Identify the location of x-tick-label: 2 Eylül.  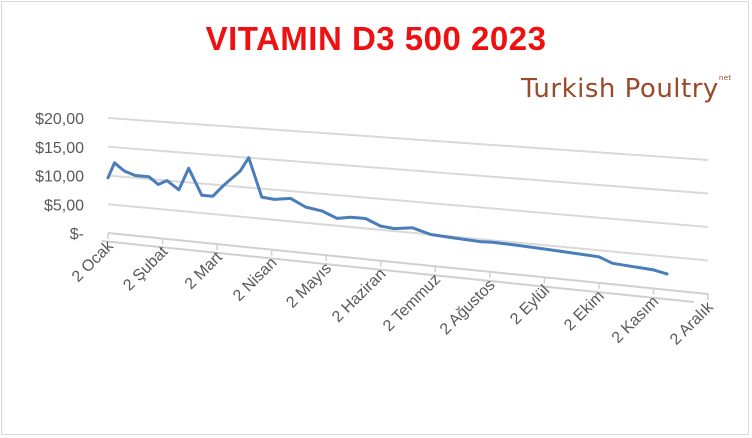
(530, 305).